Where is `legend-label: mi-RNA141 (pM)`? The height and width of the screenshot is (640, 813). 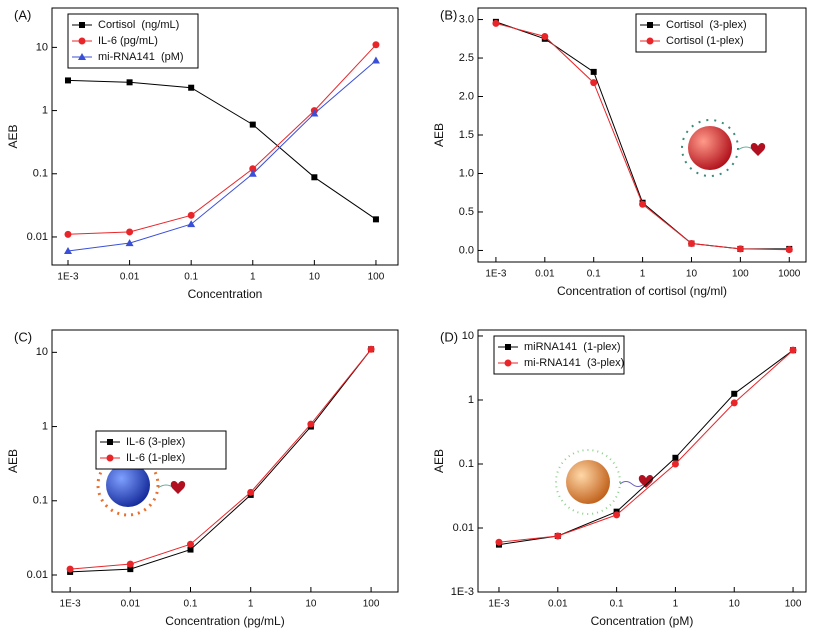 legend-label: mi-RNA141 (pM) is located at coordinates (141, 57).